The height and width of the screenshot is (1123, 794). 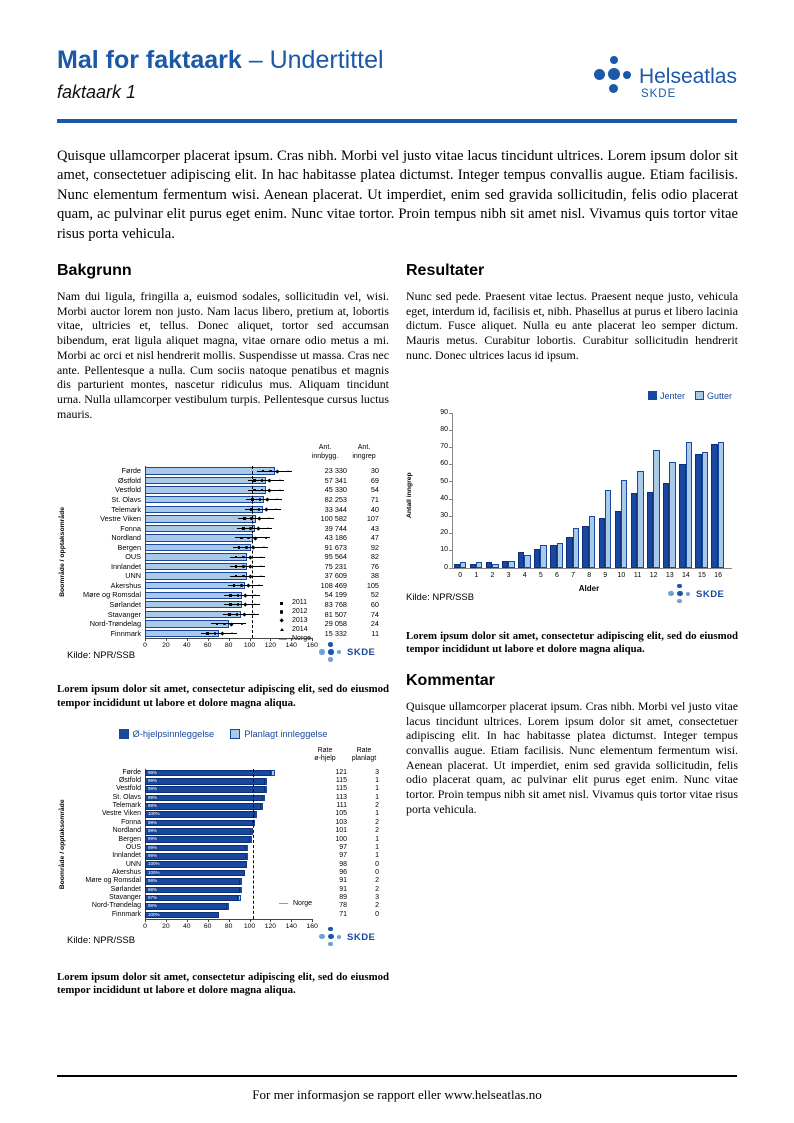 I want to click on brand-text: Helseatlas SKDE, so click(x=687, y=77).